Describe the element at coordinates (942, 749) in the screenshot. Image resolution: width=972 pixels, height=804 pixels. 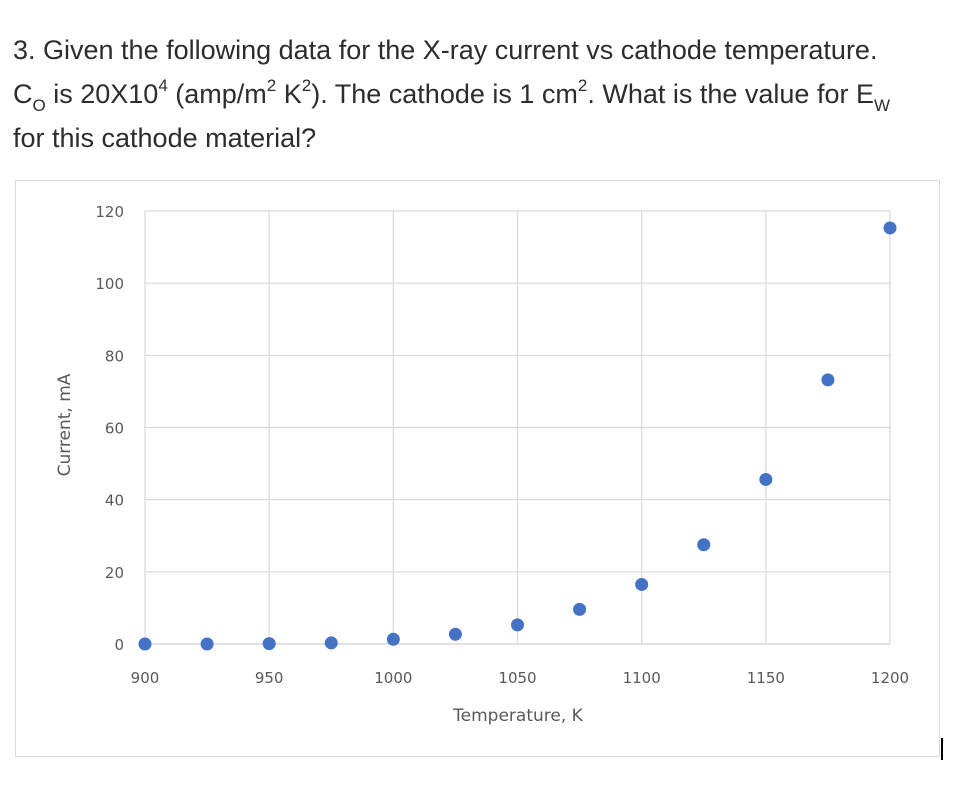
I see `text-cursor-mark` at that location.